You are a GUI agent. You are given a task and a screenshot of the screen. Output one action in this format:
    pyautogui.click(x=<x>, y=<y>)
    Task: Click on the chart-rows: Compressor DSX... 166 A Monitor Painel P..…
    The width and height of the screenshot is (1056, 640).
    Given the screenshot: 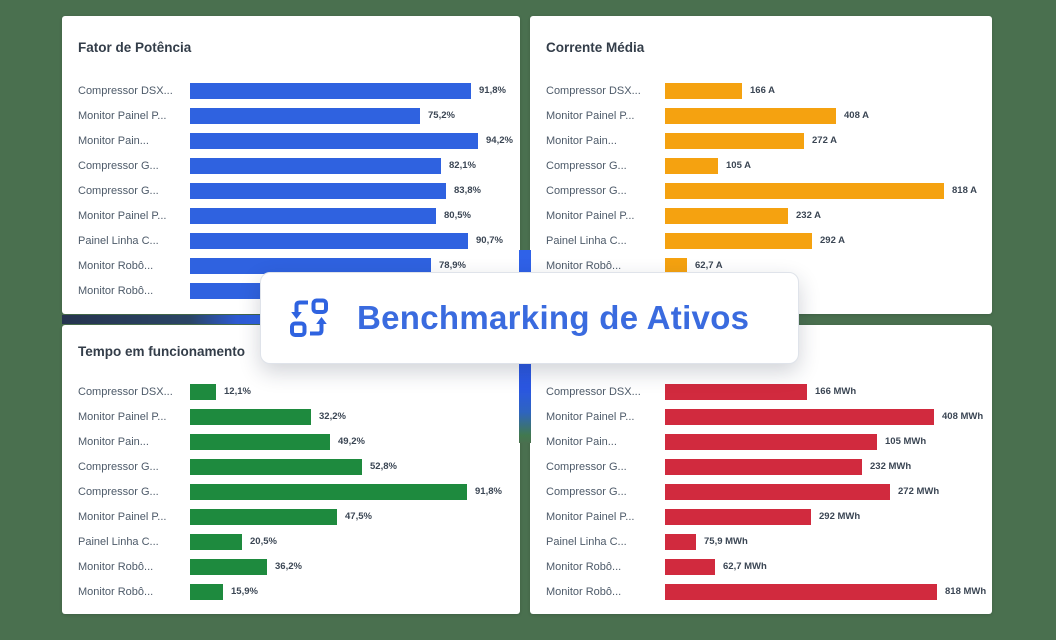 What is the action you would take?
    pyautogui.click(x=761, y=178)
    